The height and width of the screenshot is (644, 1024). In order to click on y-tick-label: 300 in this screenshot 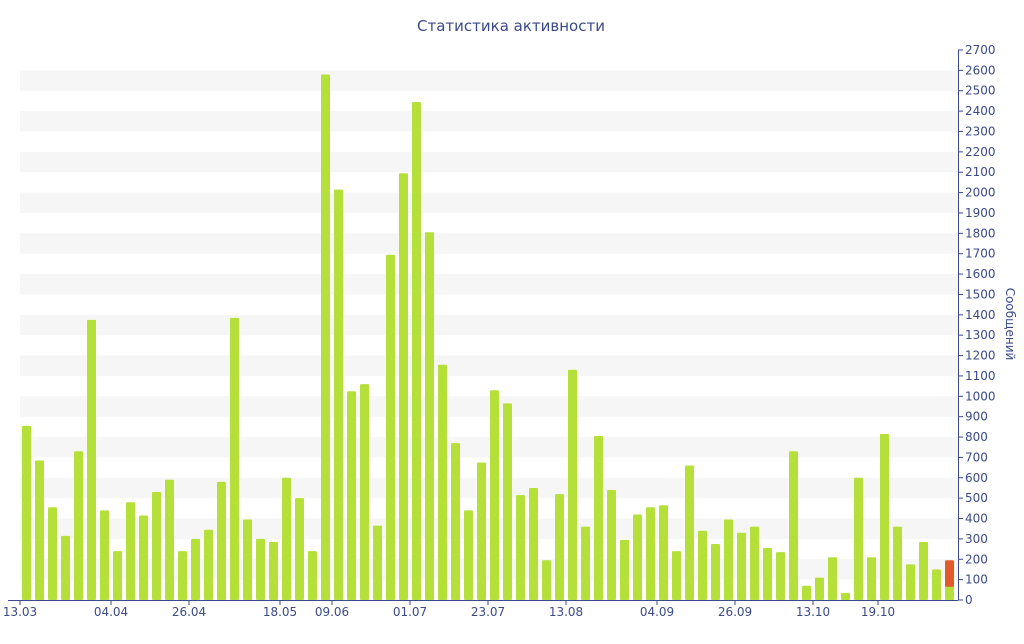, I will do `click(976, 539)`.